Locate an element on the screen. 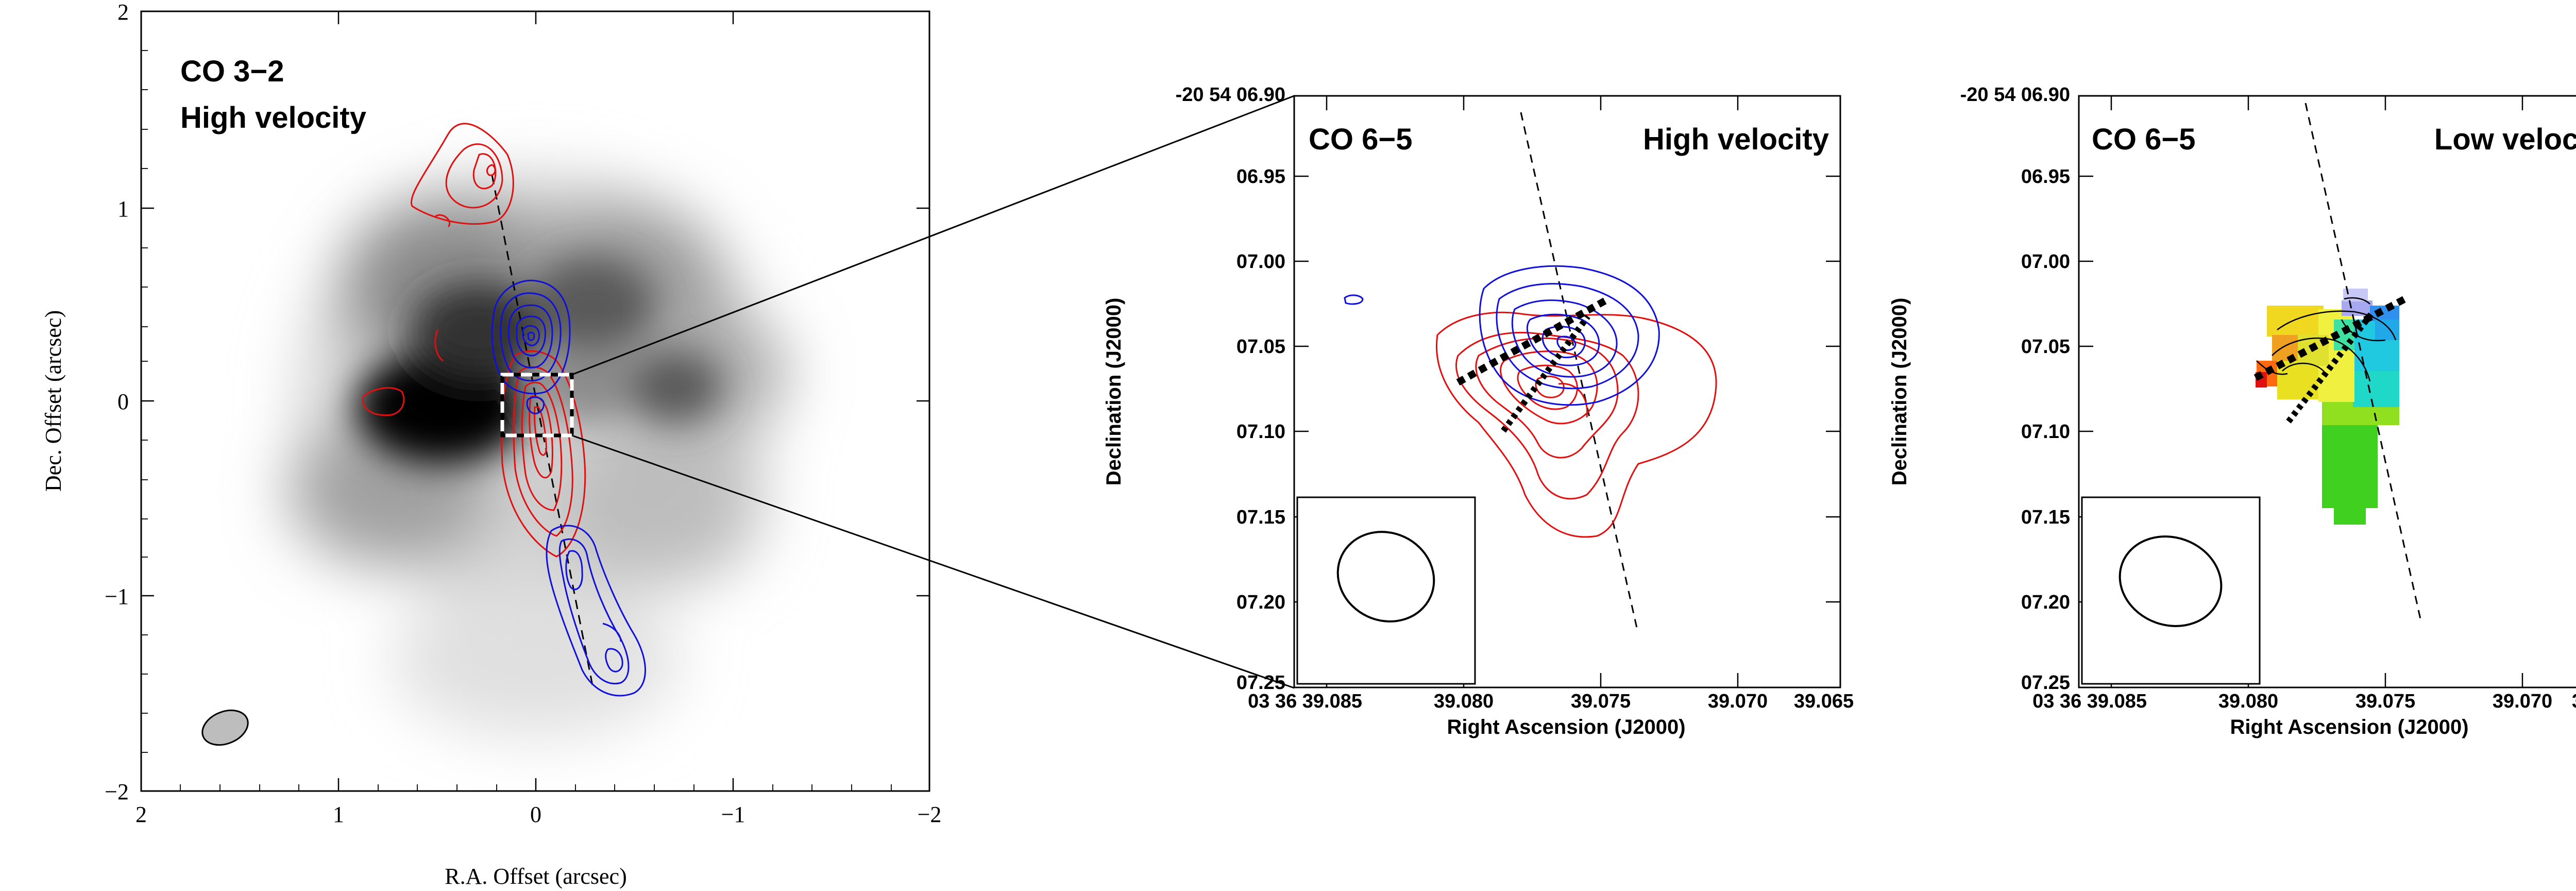 The height and width of the screenshot is (891, 2576). outflow-axis-line is located at coordinates (543, 430).